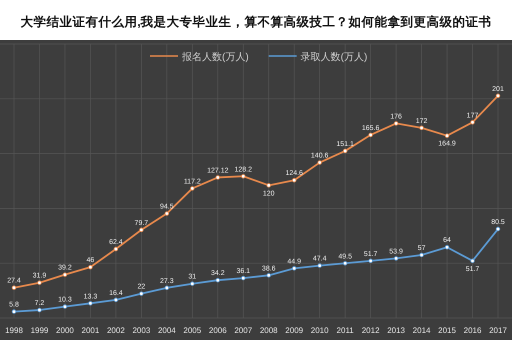 The height and width of the screenshot is (340, 512). What do you see at coordinates (141, 330) in the screenshot?
I see `x-tick-label: 2003` at bounding box center [141, 330].